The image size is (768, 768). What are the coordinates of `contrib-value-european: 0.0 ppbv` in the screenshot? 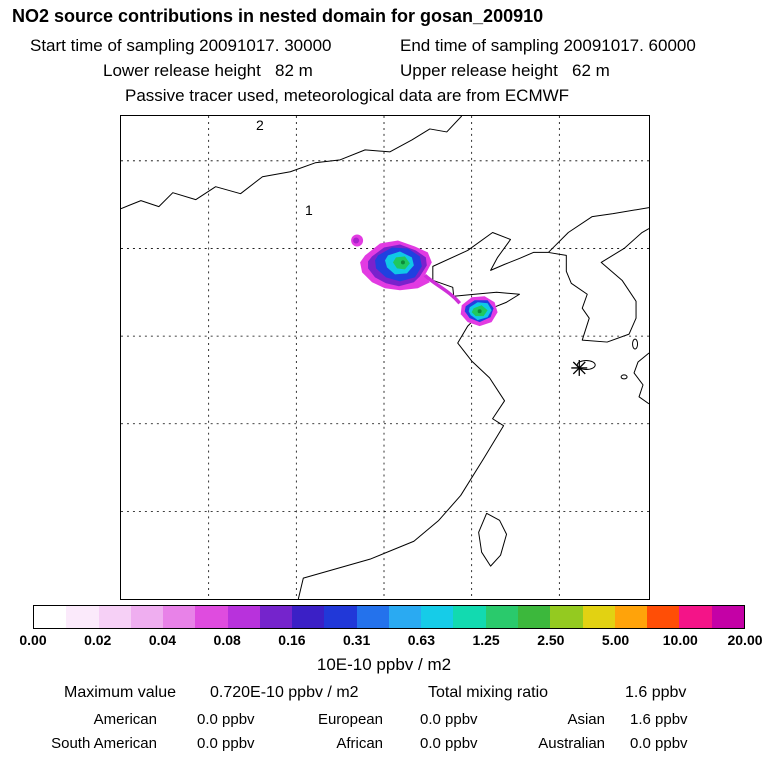 It's located at (449, 719).